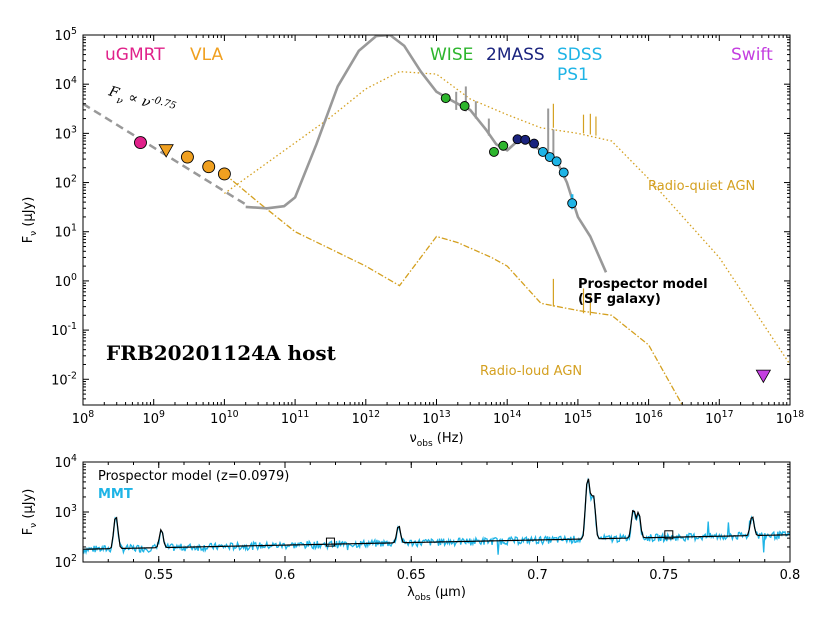 The height and width of the screenshot is (628, 830). Describe the element at coordinates (507, 418) in the screenshot. I see `x-tick-label: 10¹⁴` at that location.